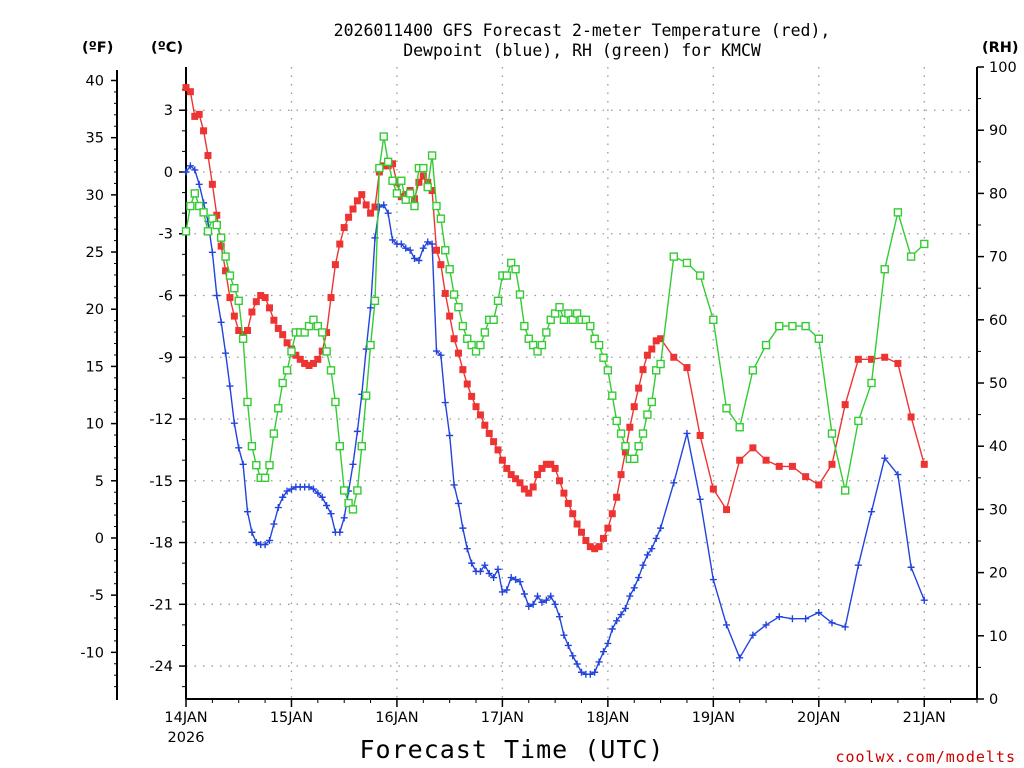 This screenshot has width=1024, height=768. Describe the element at coordinates (998, 637) in the screenshot. I see `rh-tick-label-9: 10` at that location.